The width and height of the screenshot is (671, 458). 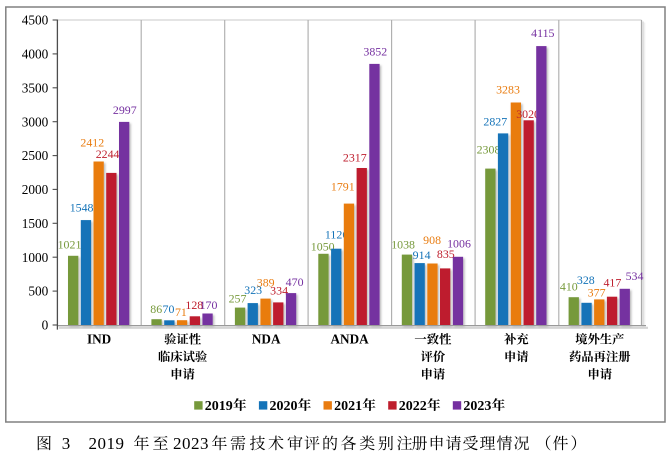 I want to click on svg-text: 417, so click(x=612, y=282).